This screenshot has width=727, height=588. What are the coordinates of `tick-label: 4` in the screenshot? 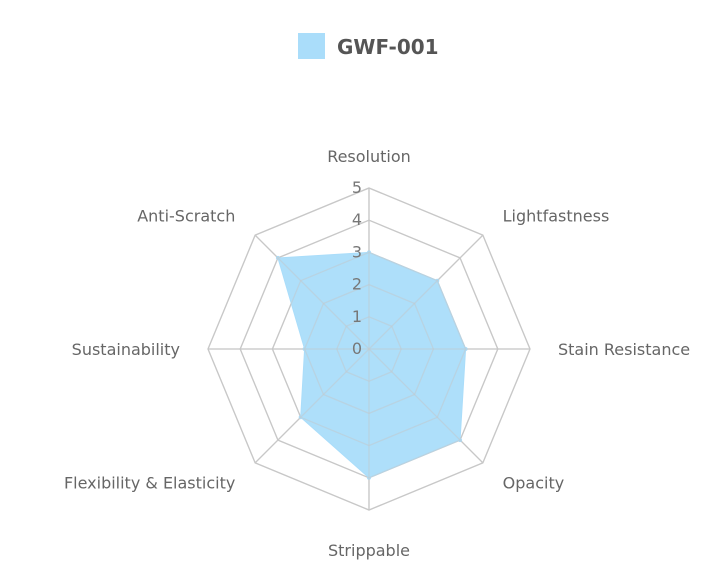 It's located at (357, 219).